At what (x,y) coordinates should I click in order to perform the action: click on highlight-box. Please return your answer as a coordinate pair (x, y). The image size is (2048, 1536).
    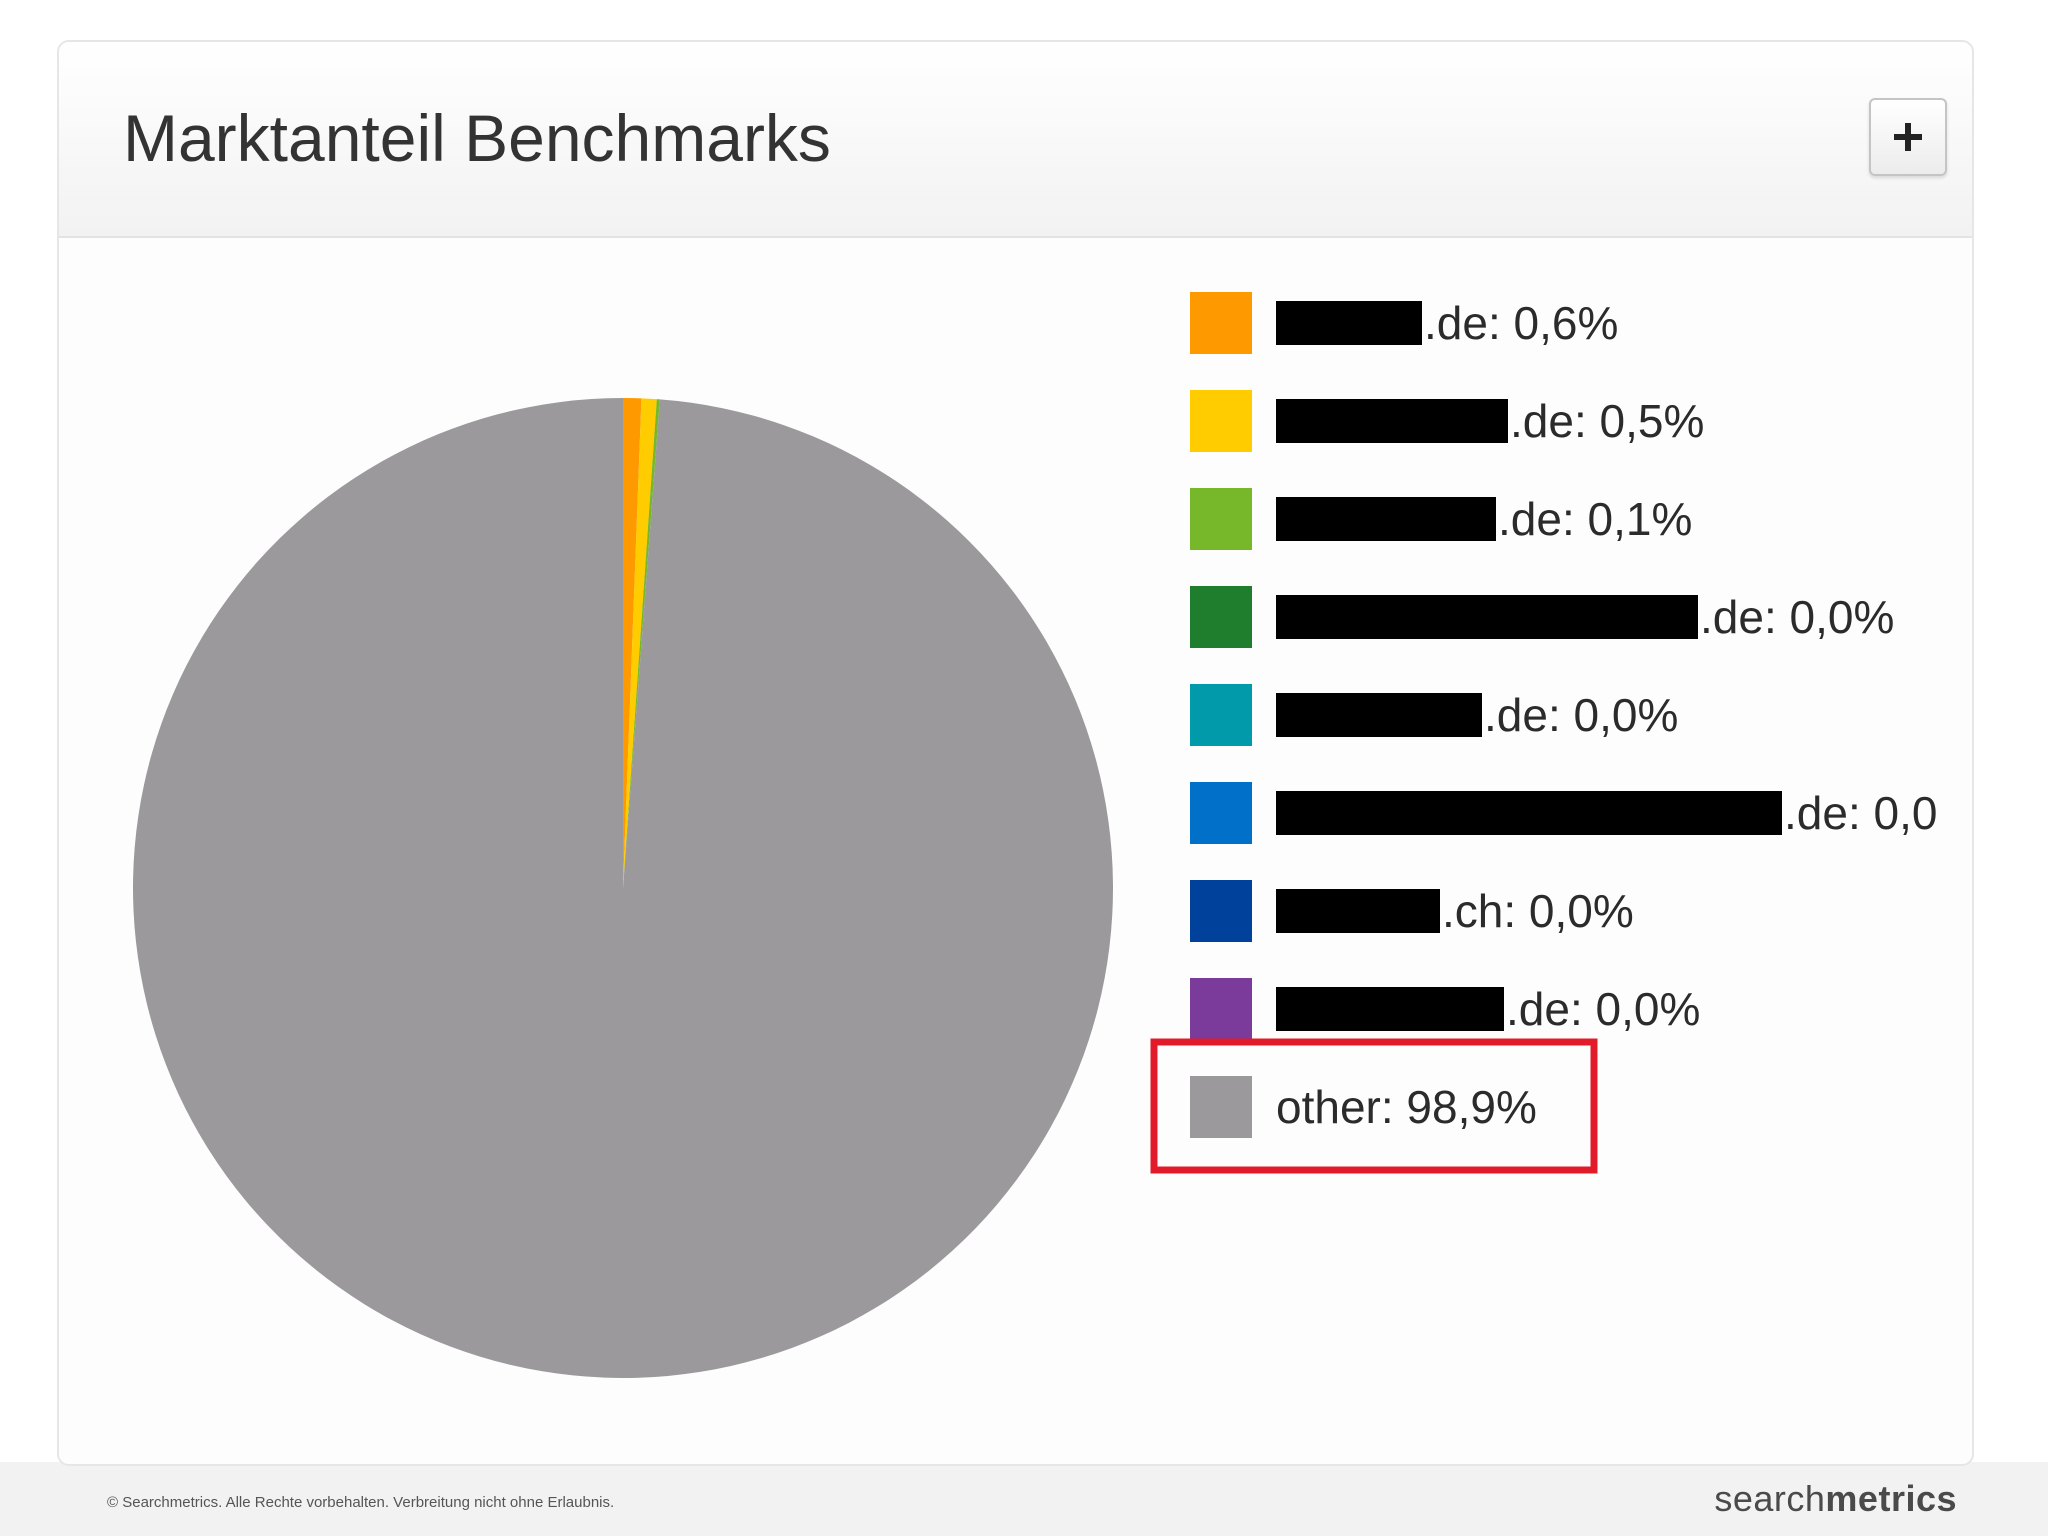
    Looking at the image, I should click on (1374, 1106).